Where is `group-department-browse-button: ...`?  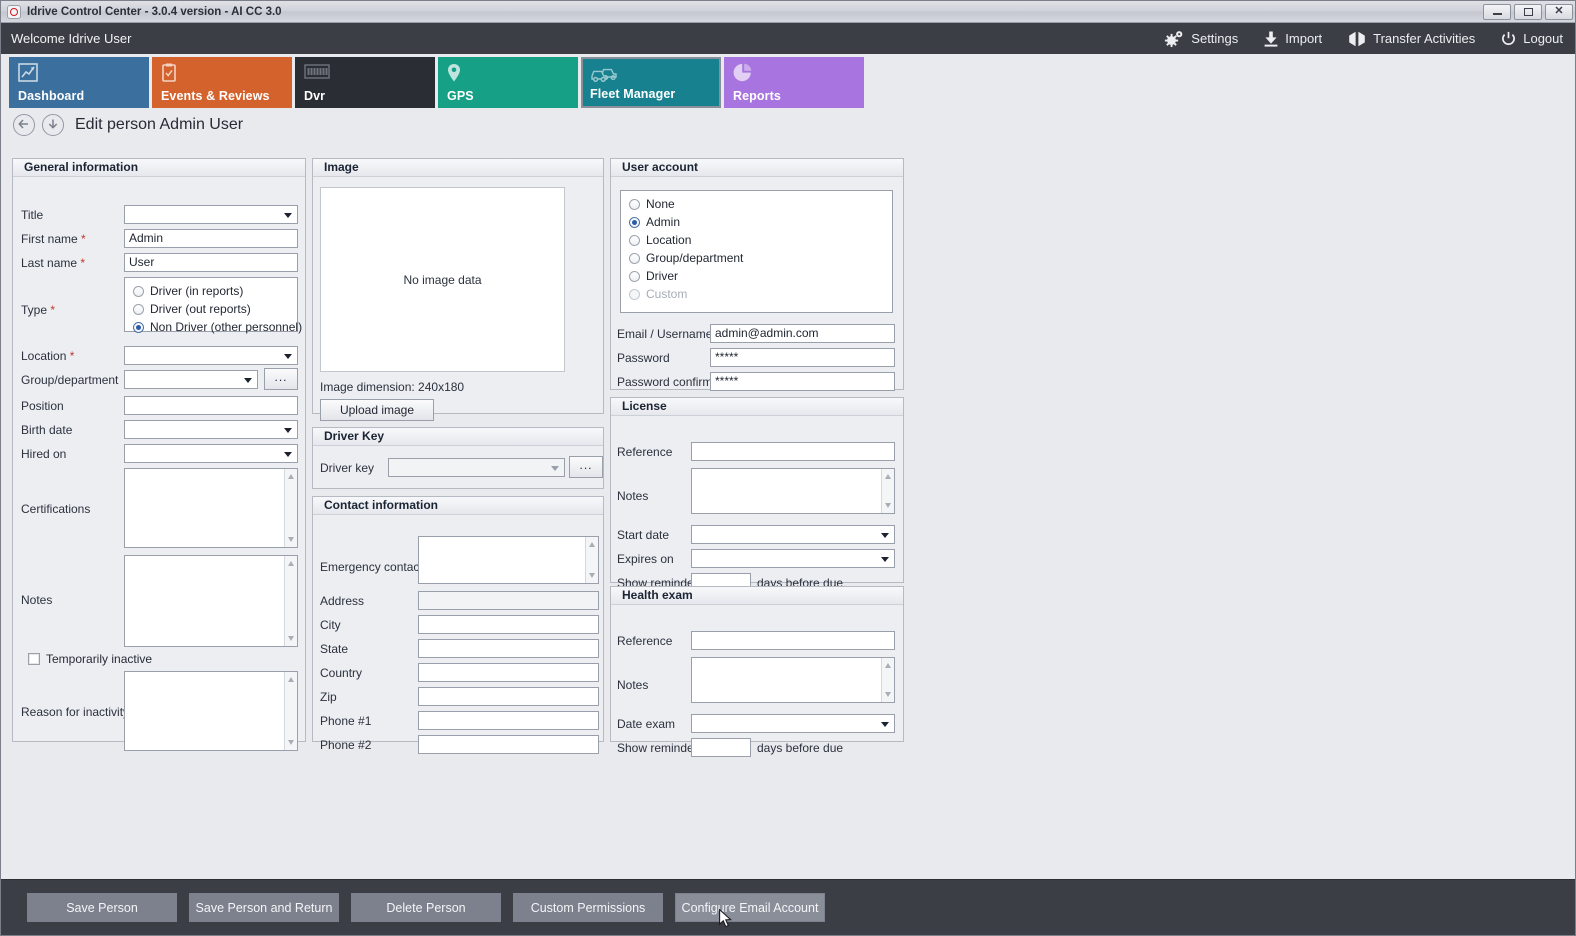 group-department-browse-button: ... is located at coordinates (281, 379).